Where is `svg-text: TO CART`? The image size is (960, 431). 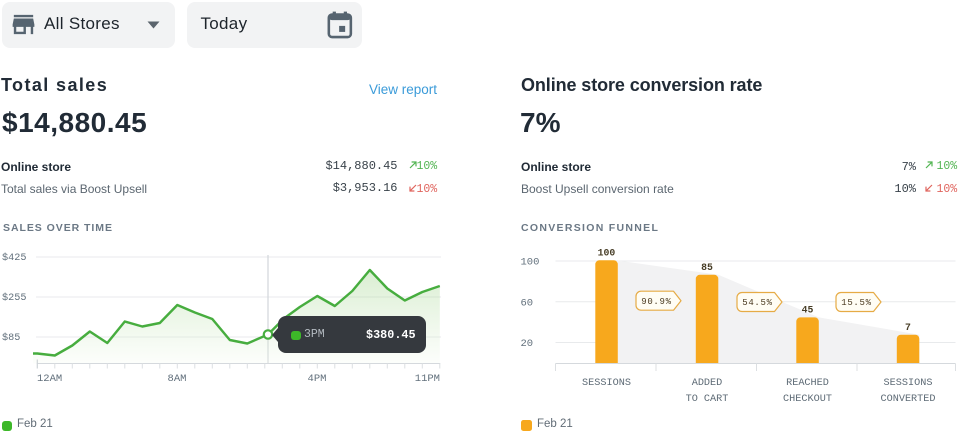
svg-text: TO CART is located at coordinates (707, 399).